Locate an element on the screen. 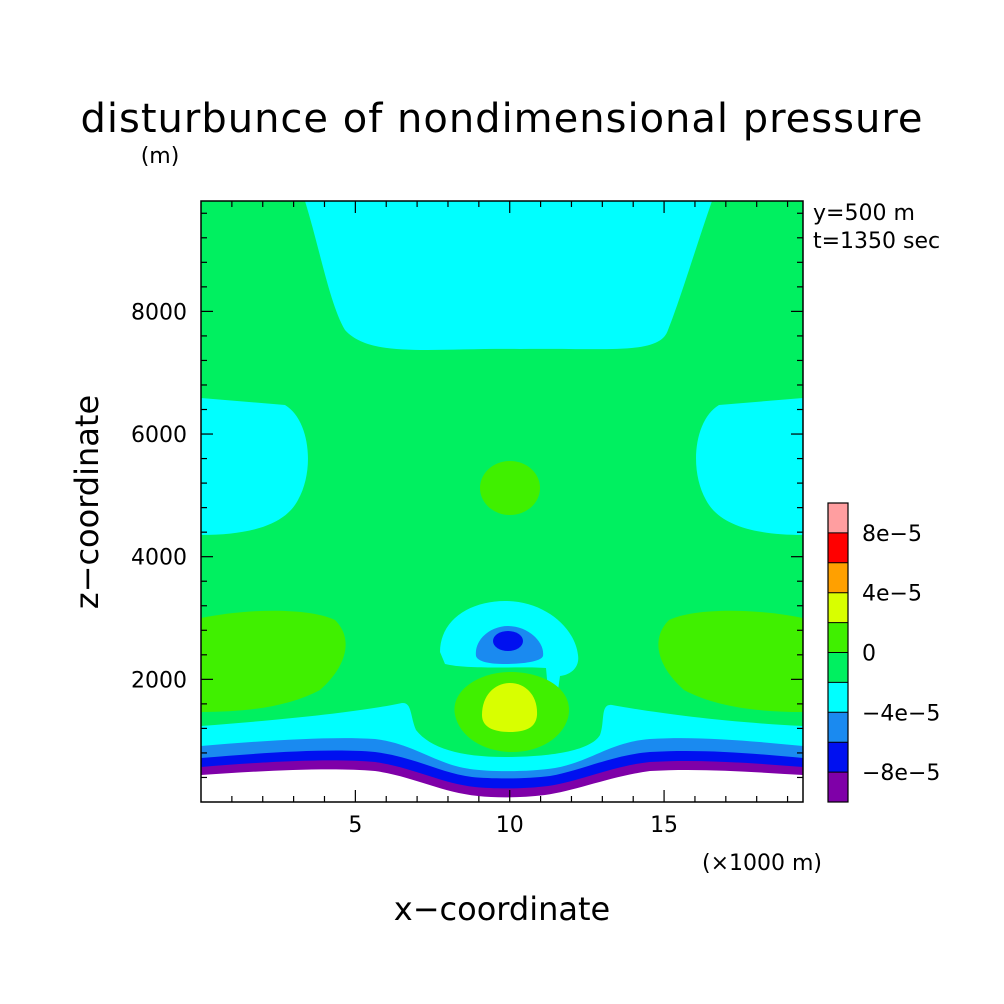 This screenshot has width=1004, height=1004. x-tick-label: 10 is located at coordinates (510, 825).